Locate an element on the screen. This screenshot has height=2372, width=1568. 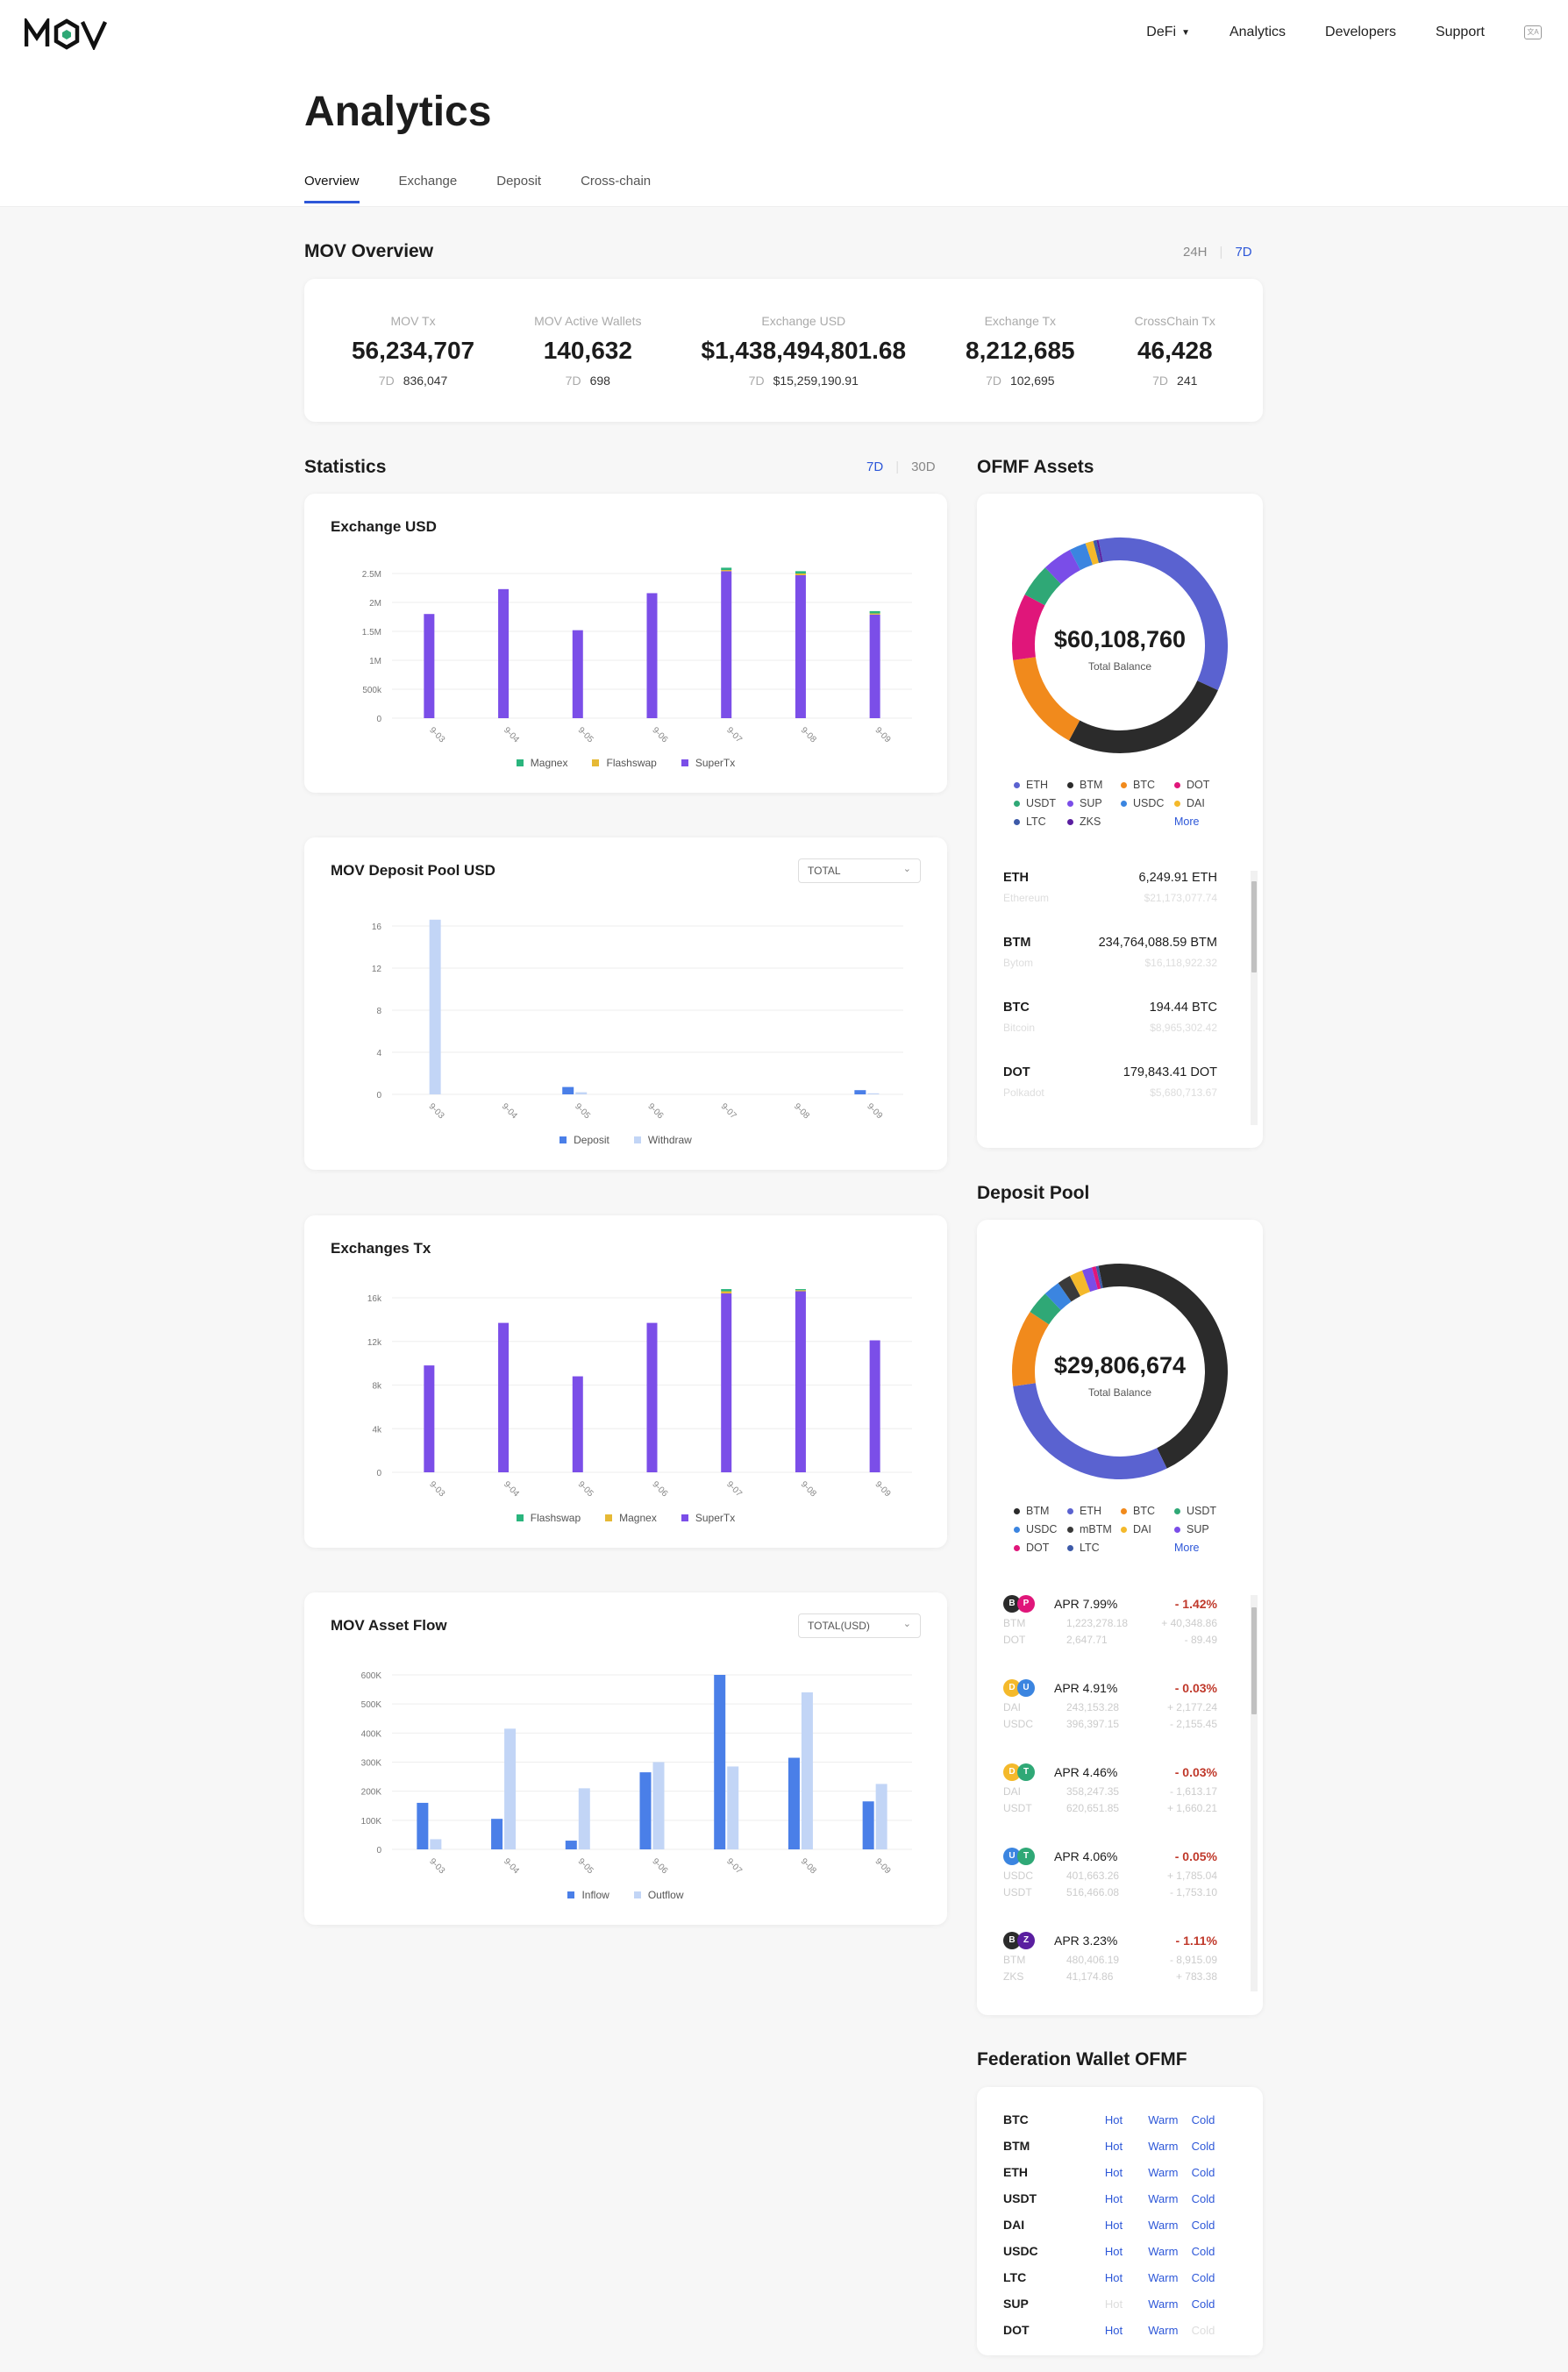
nav-defi: DeFi ▼ is located at coordinates (1168, 32).